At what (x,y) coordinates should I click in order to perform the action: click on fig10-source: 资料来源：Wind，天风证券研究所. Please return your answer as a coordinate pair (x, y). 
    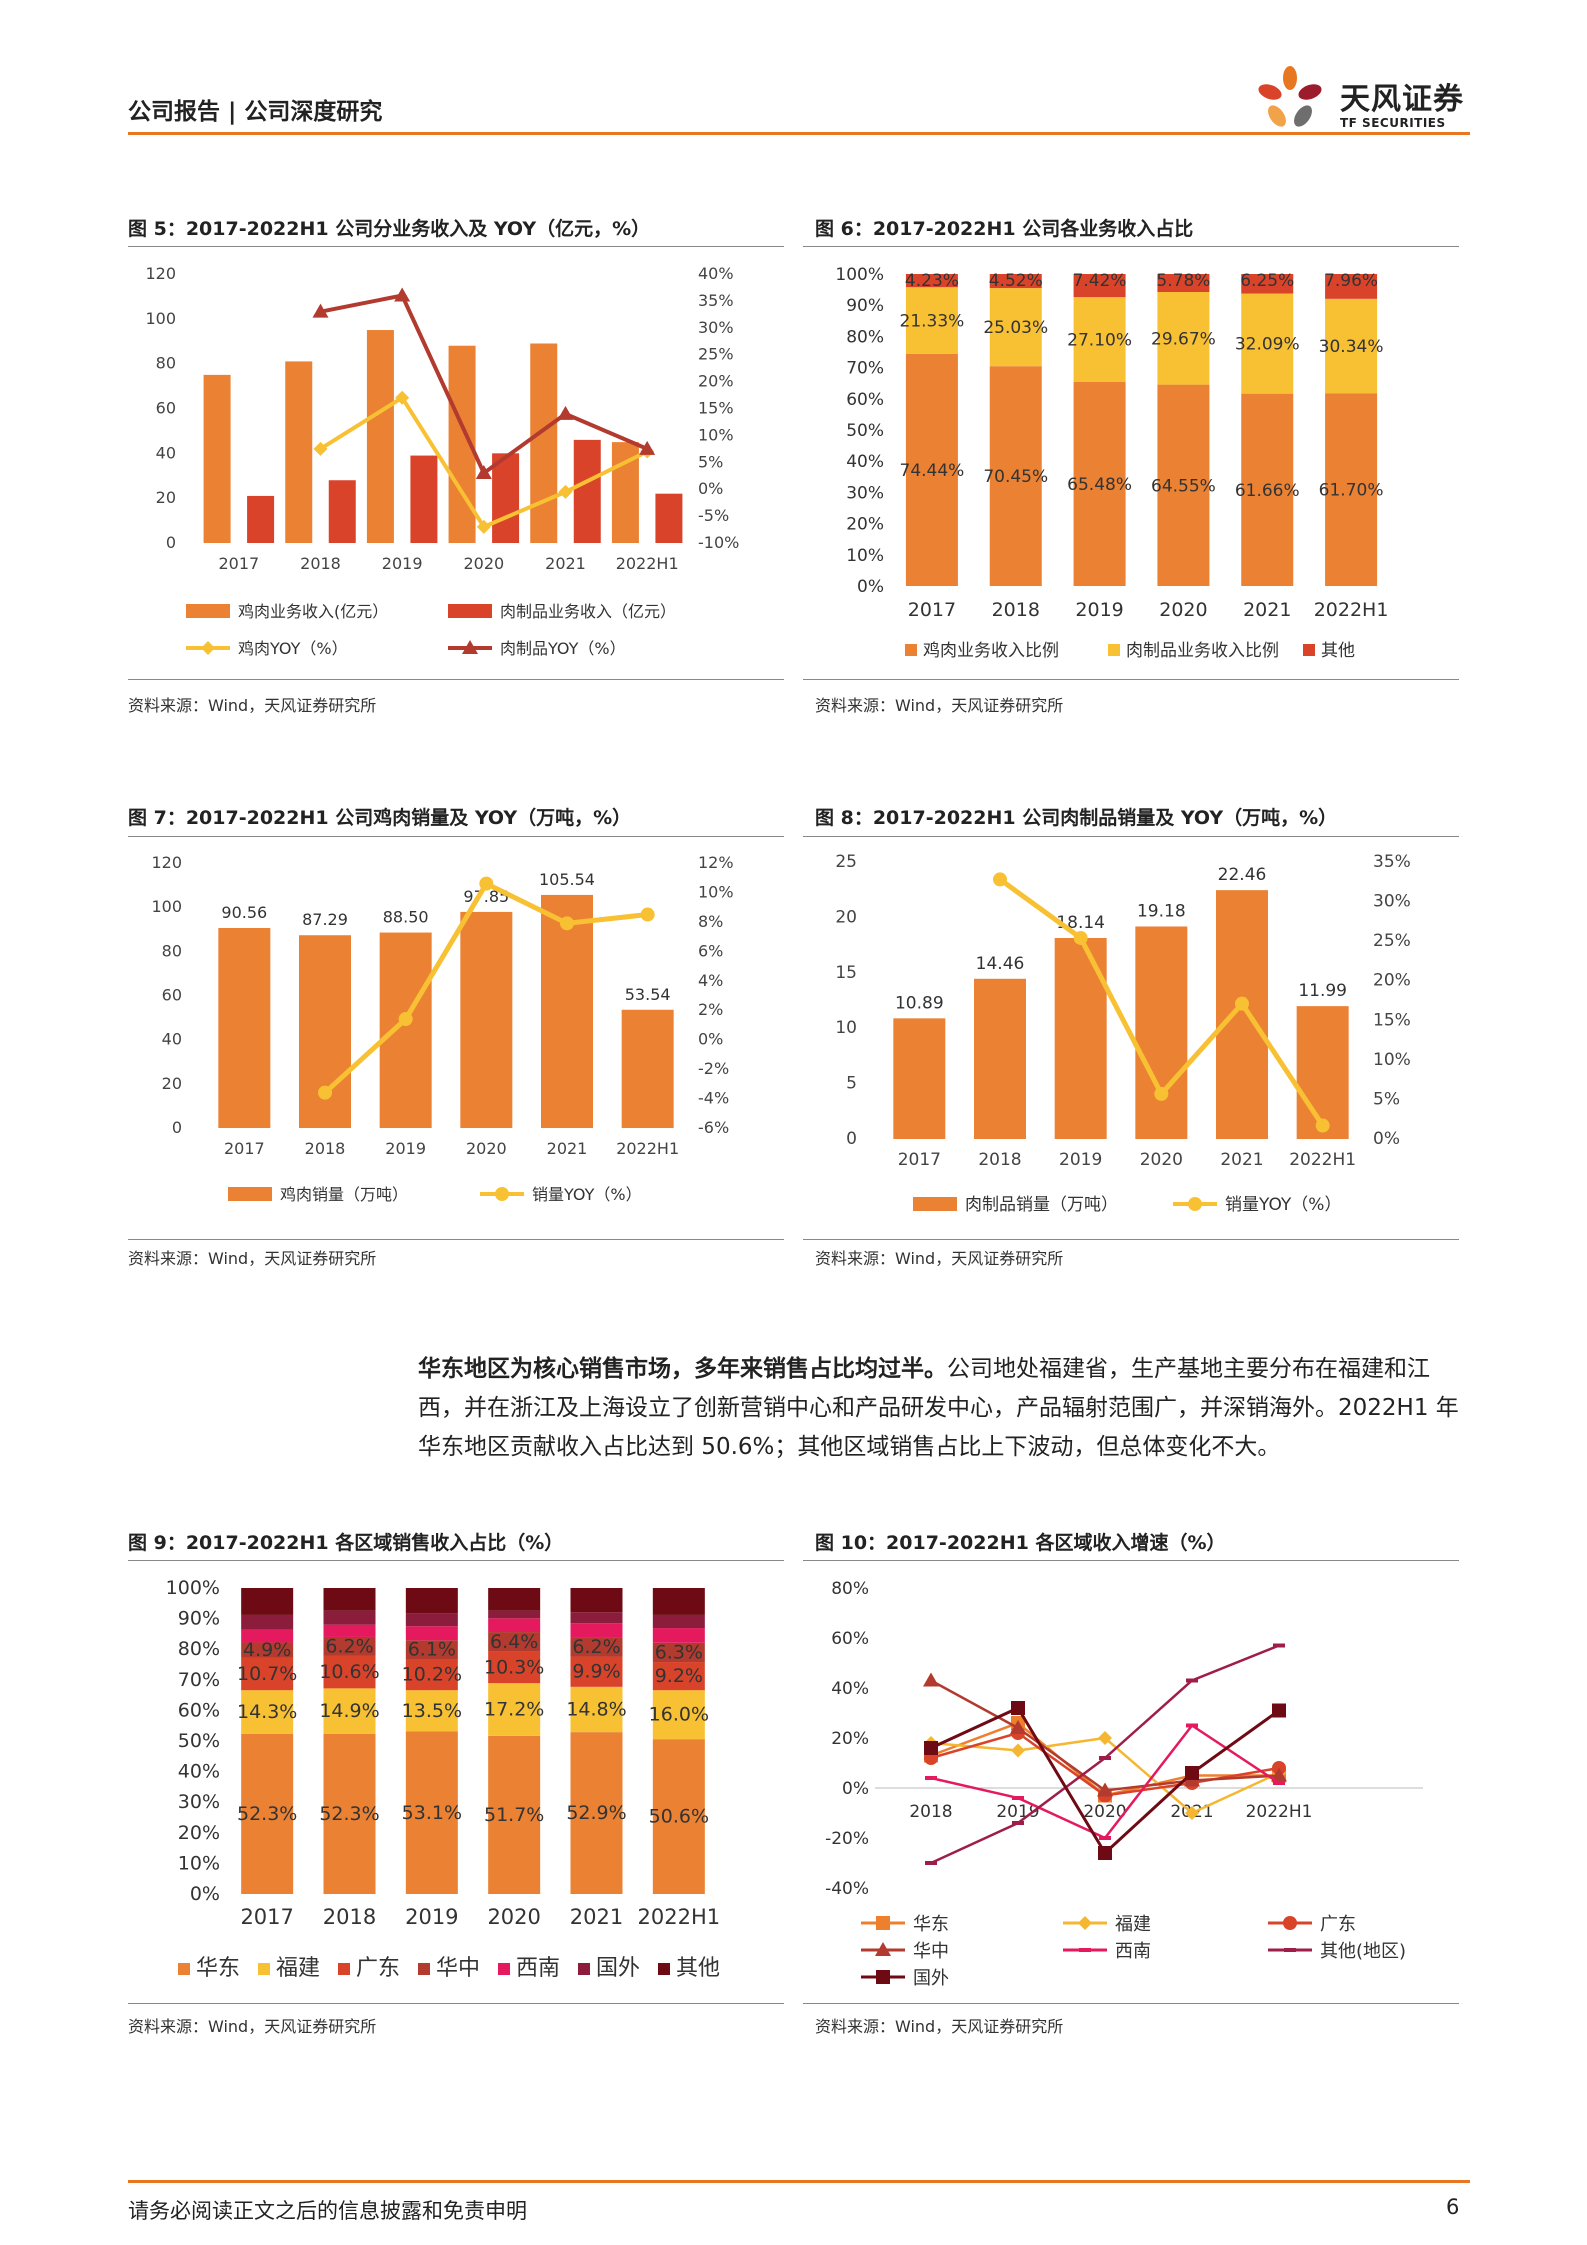
    Looking at the image, I should click on (939, 2026).